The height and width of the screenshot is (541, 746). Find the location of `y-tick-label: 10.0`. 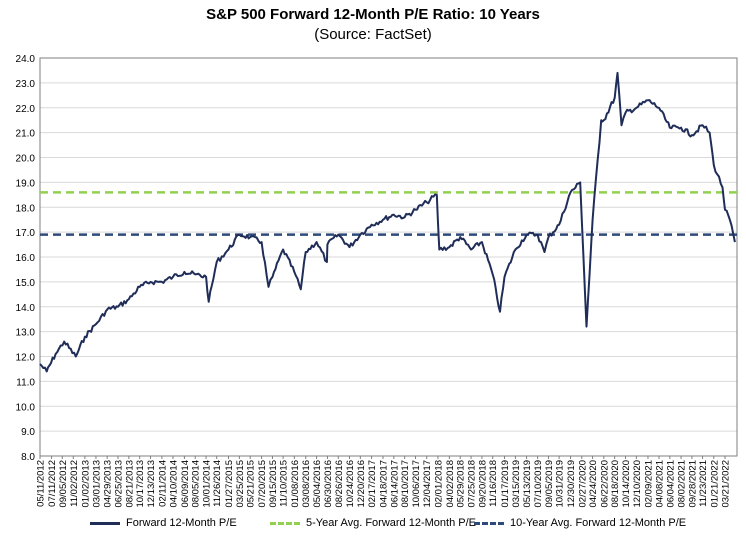

y-tick-label: 10.0 is located at coordinates (26, 407).